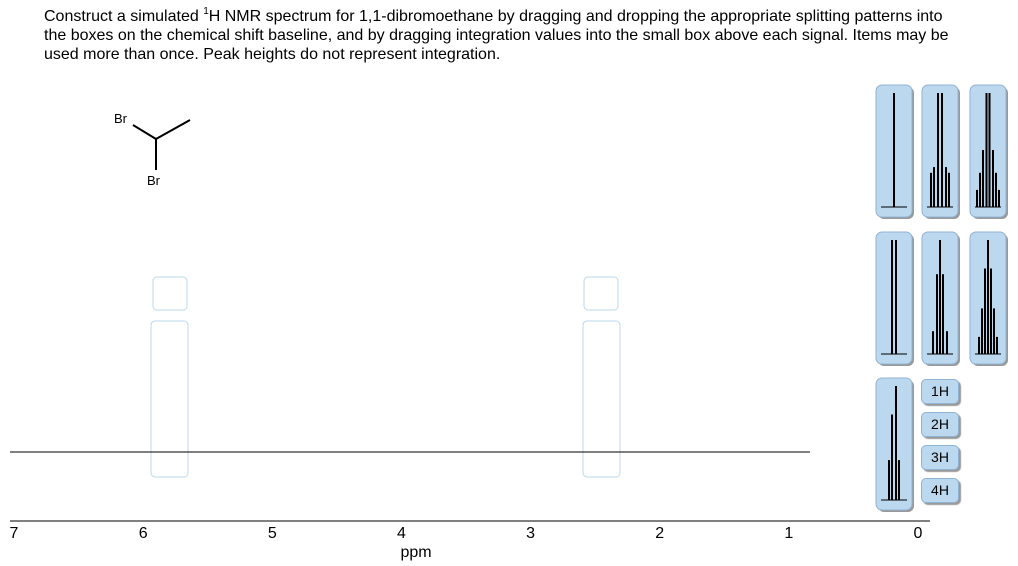  What do you see at coordinates (161, 144) in the screenshot?
I see `molecule` at bounding box center [161, 144].